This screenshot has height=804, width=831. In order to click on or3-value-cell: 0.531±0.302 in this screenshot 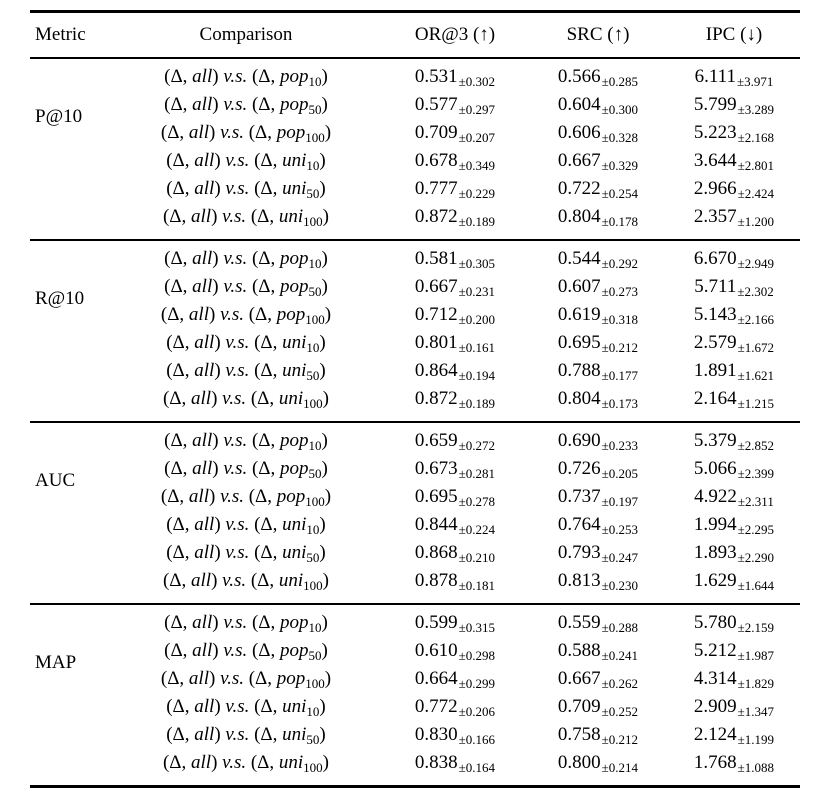, I will do `click(455, 74)`.